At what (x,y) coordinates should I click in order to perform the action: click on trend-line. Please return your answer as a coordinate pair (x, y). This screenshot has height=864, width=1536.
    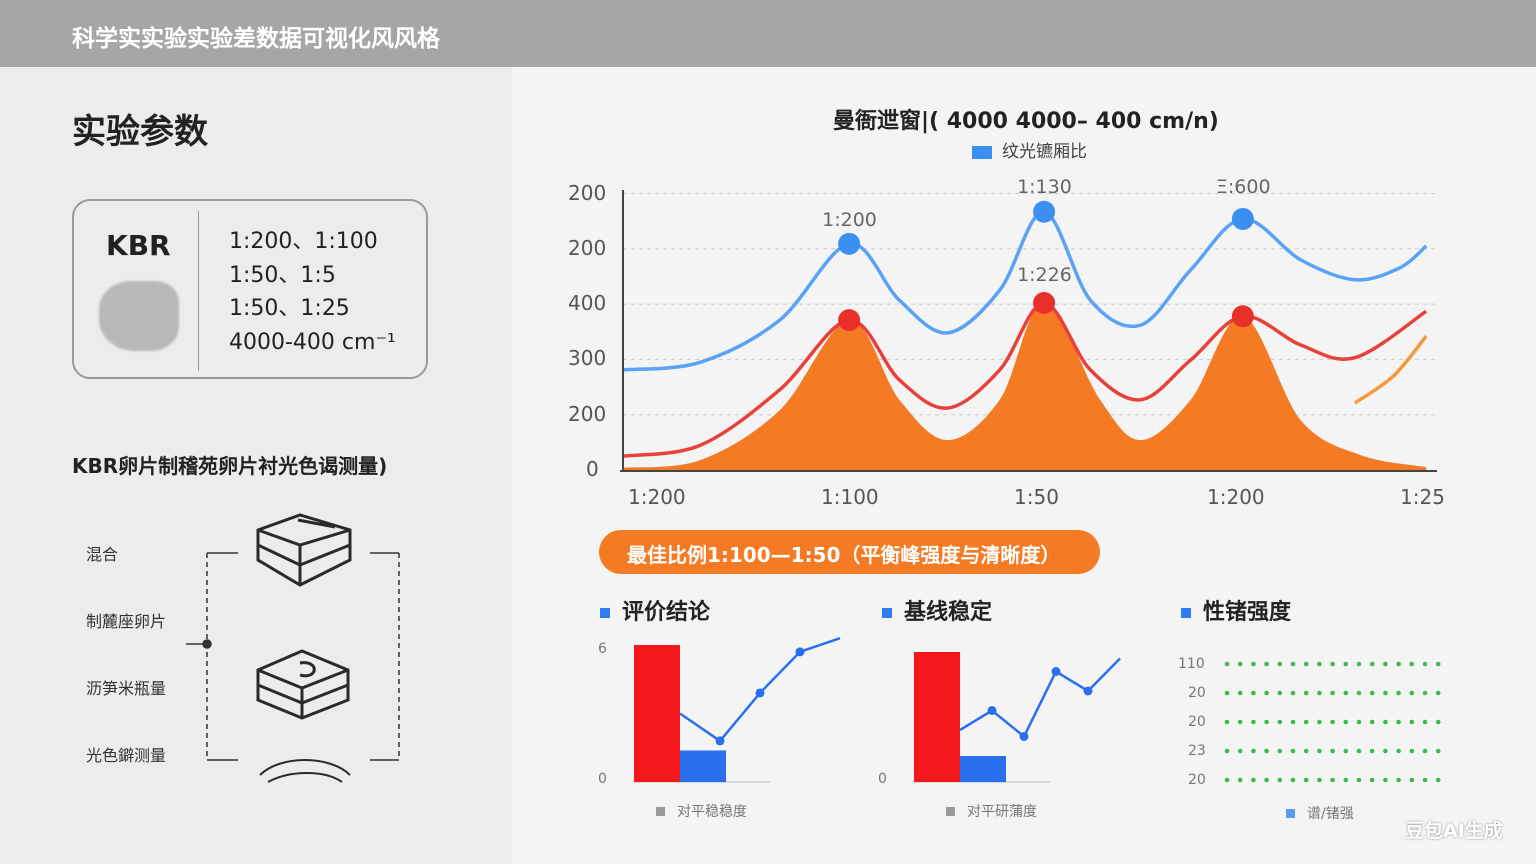
    Looking at the image, I should click on (1040, 698).